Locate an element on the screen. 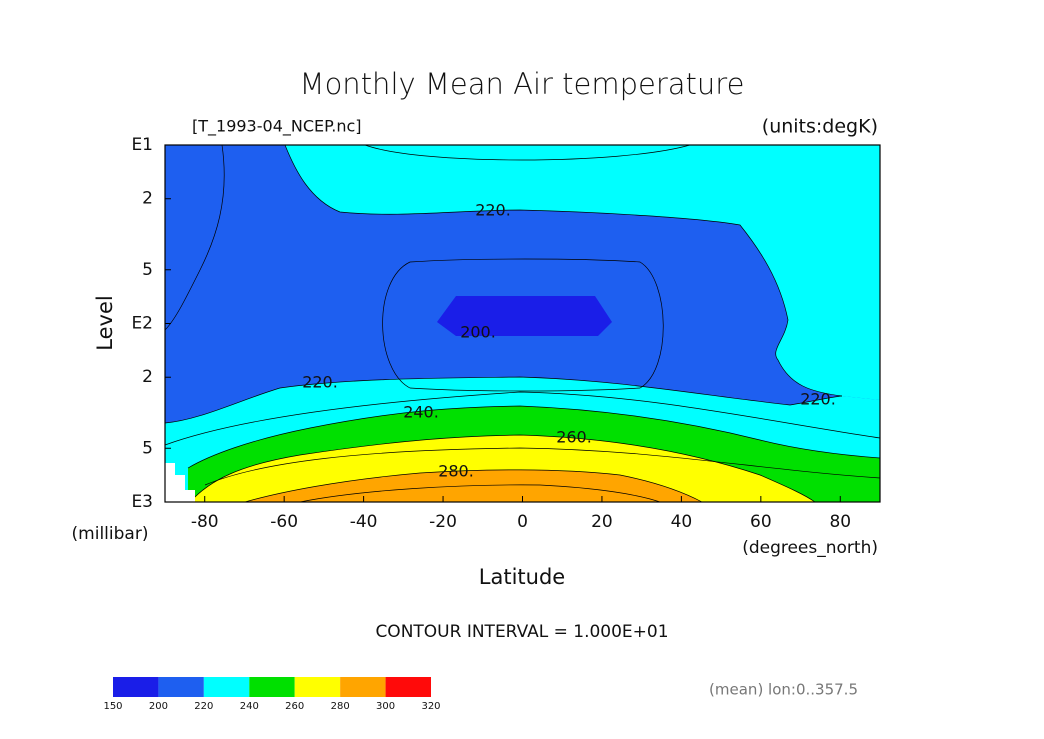  contour-label: 240. is located at coordinates (421, 412).